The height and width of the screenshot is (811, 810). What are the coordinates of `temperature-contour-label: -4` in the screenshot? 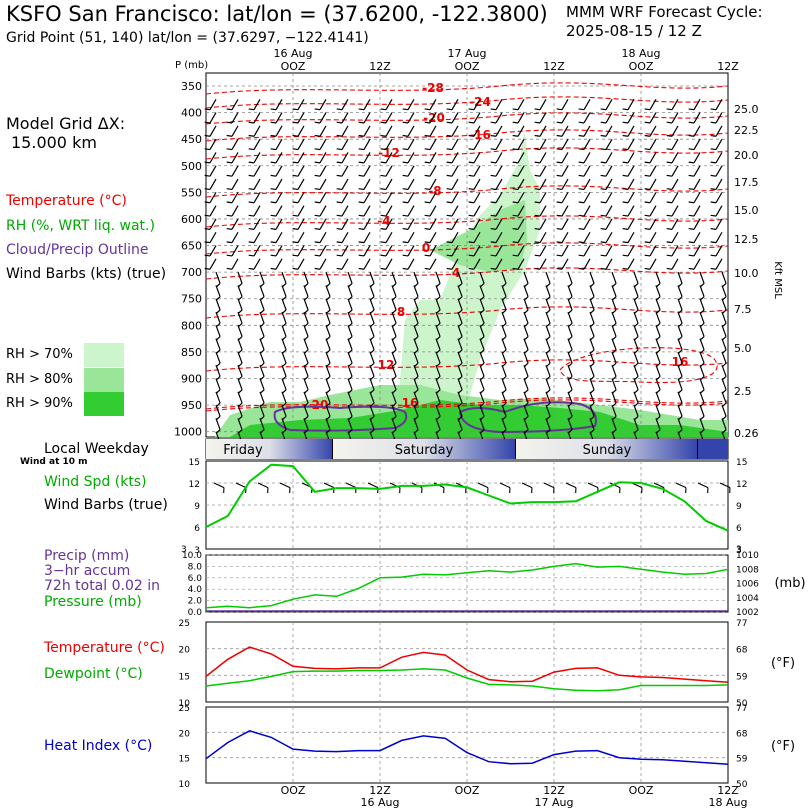 It's located at (383, 221).